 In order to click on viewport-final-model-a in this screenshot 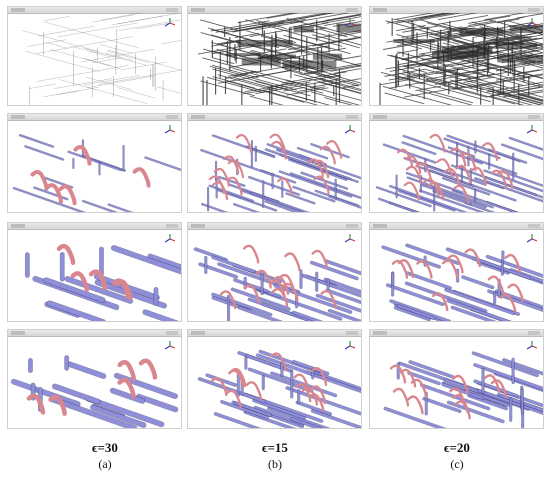, I will do `click(94, 379)`.